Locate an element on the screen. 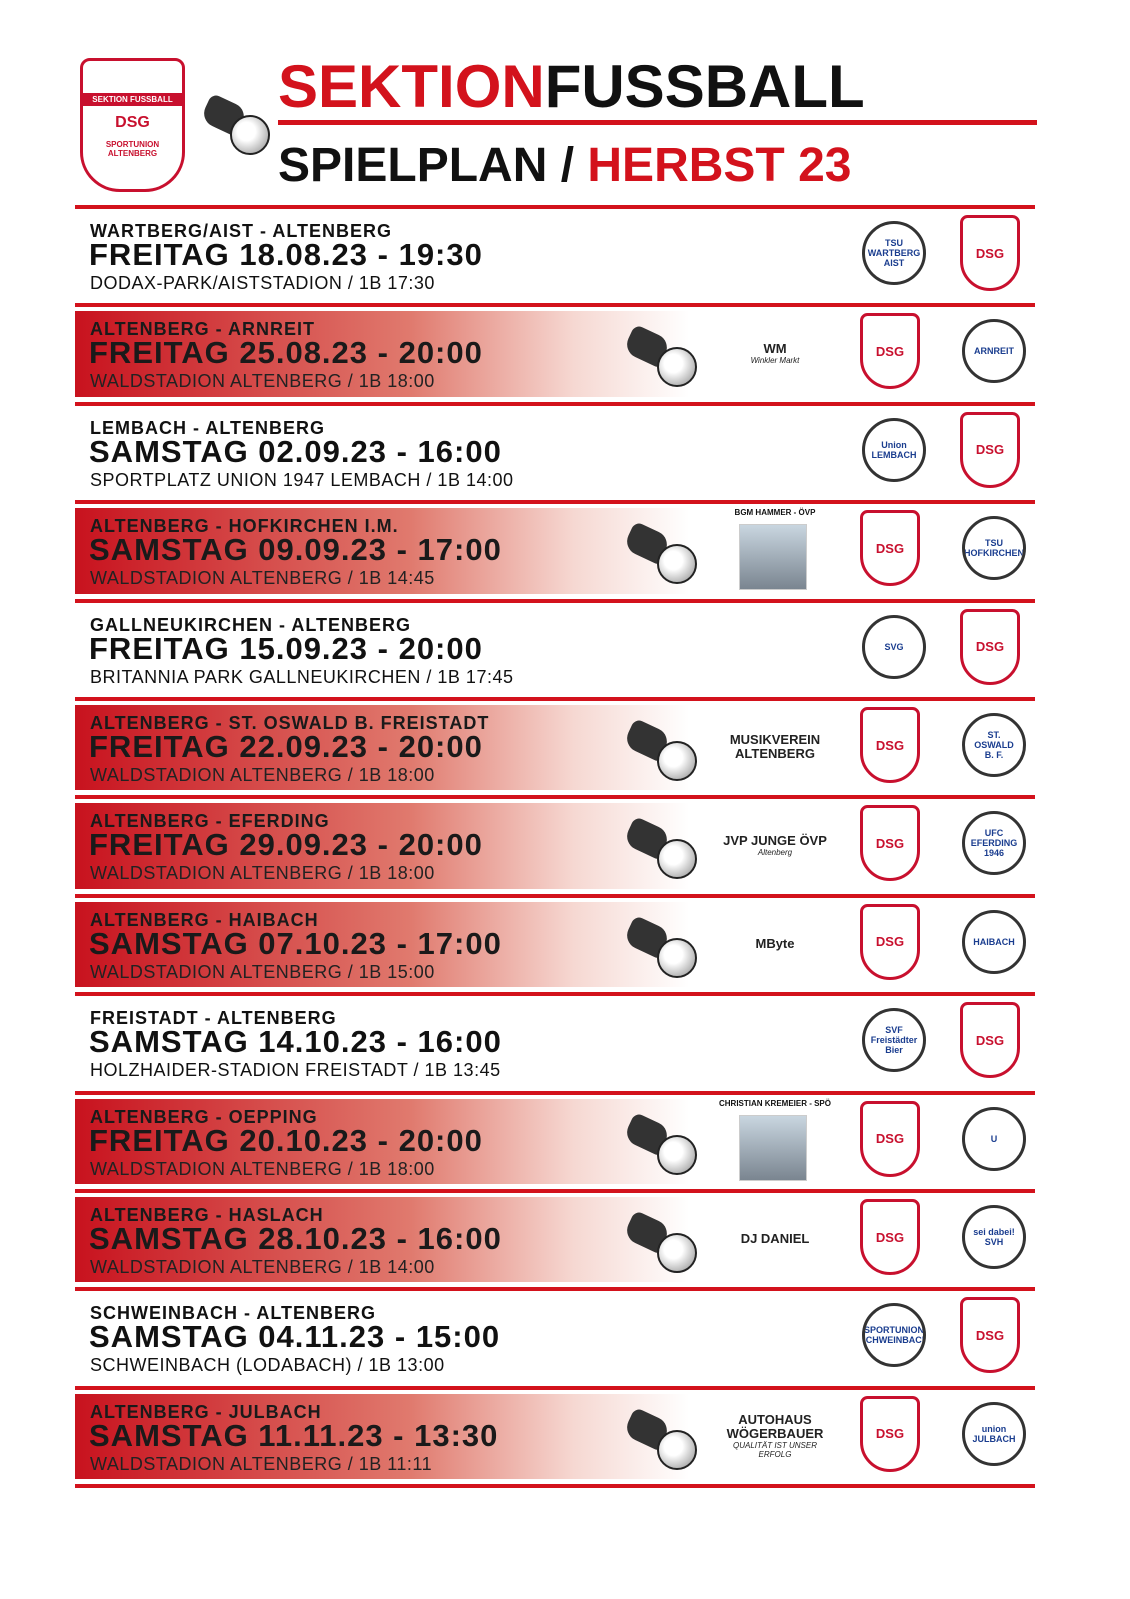  match-date: FREITAG 22.09.23 - 20:00 is located at coordinates (286, 746).